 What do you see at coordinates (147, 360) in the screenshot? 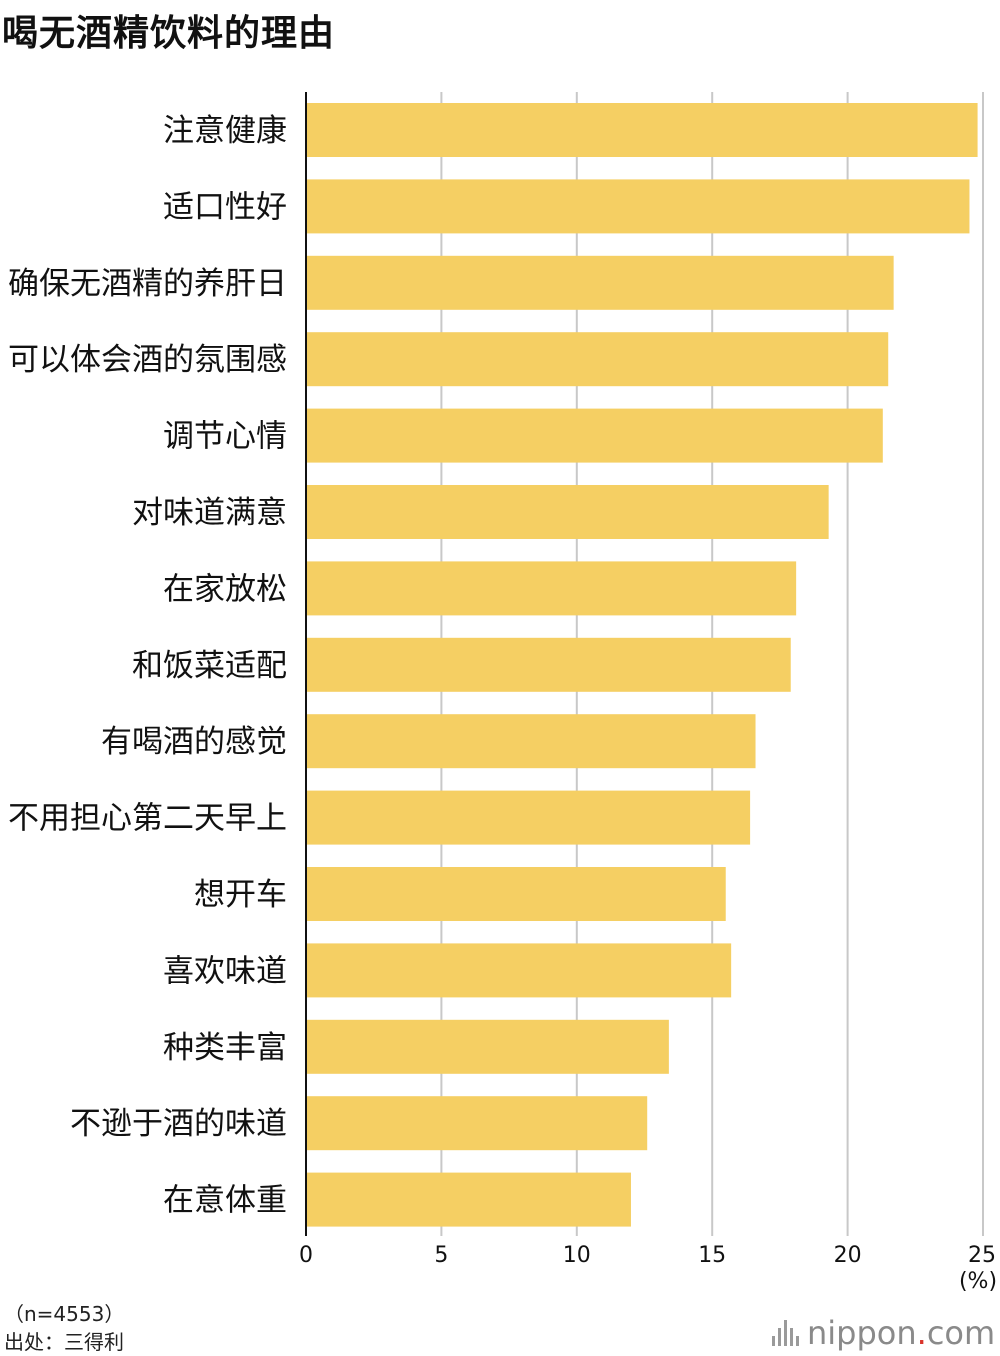
I see `category-label: 可以体会酒的氛围感` at bounding box center [147, 360].